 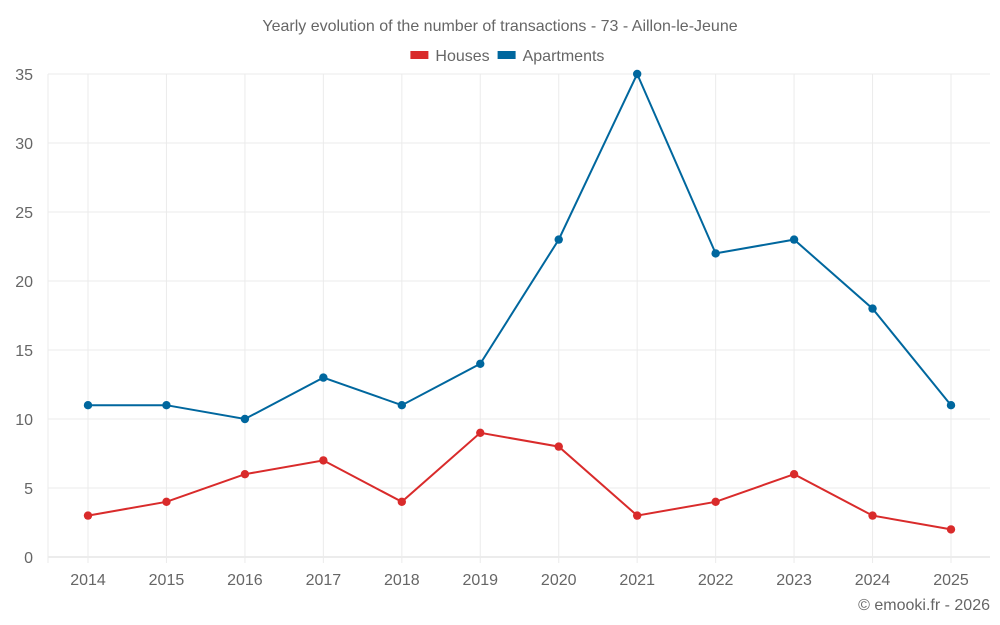 I want to click on y-tick-label: 20, so click(x=24, y=282).